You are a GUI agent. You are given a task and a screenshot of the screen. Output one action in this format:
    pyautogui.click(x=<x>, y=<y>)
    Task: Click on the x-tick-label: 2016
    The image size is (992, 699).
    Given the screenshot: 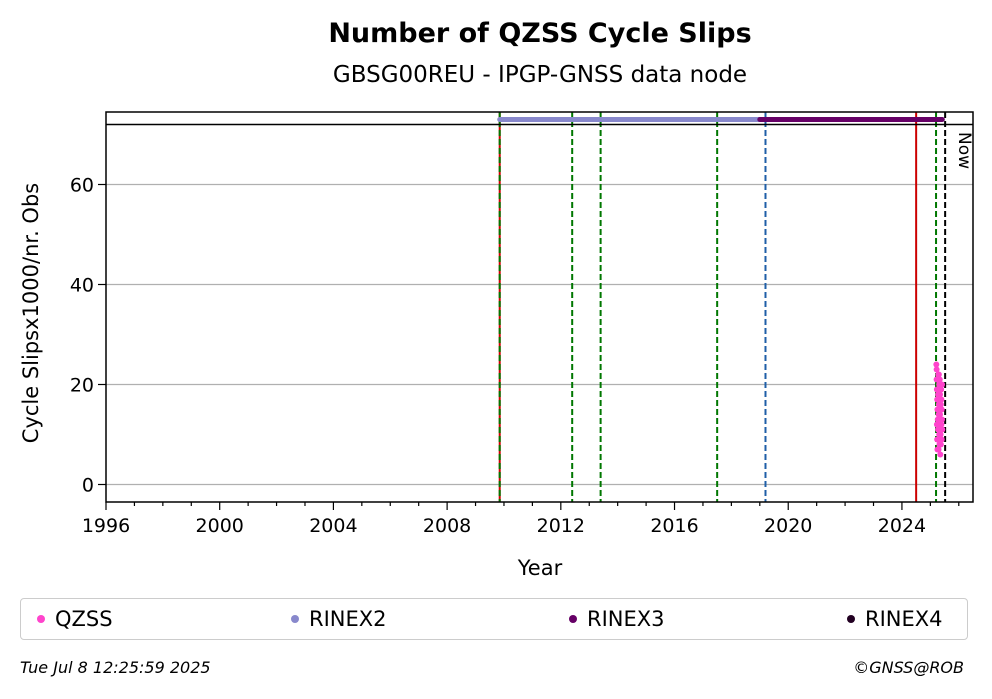 What is the action you would take?
    pyautogui.click(x=674, y=526)
    